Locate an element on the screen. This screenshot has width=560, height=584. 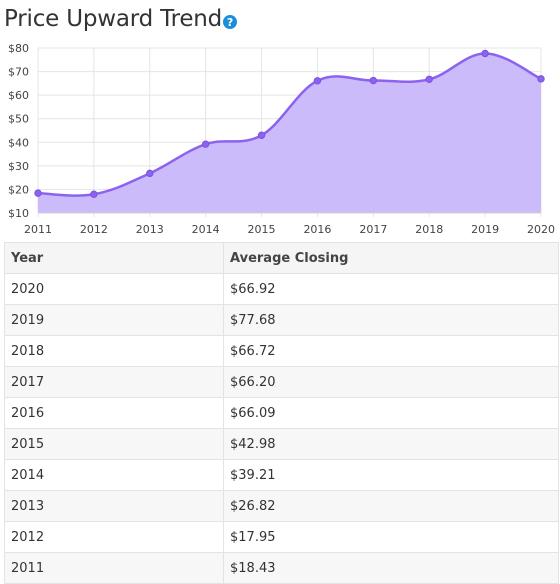
x-tick-label: 2011 is located at coordinates (38, 229).